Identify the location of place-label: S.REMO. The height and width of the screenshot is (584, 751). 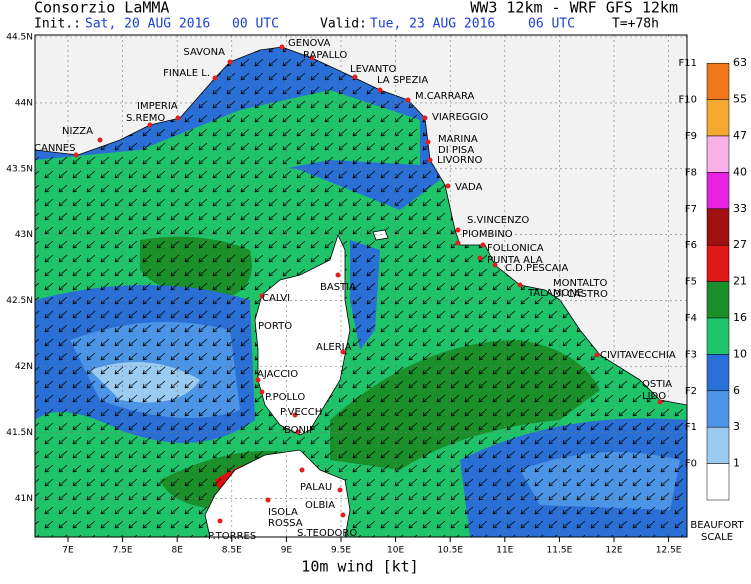
(145, 118).